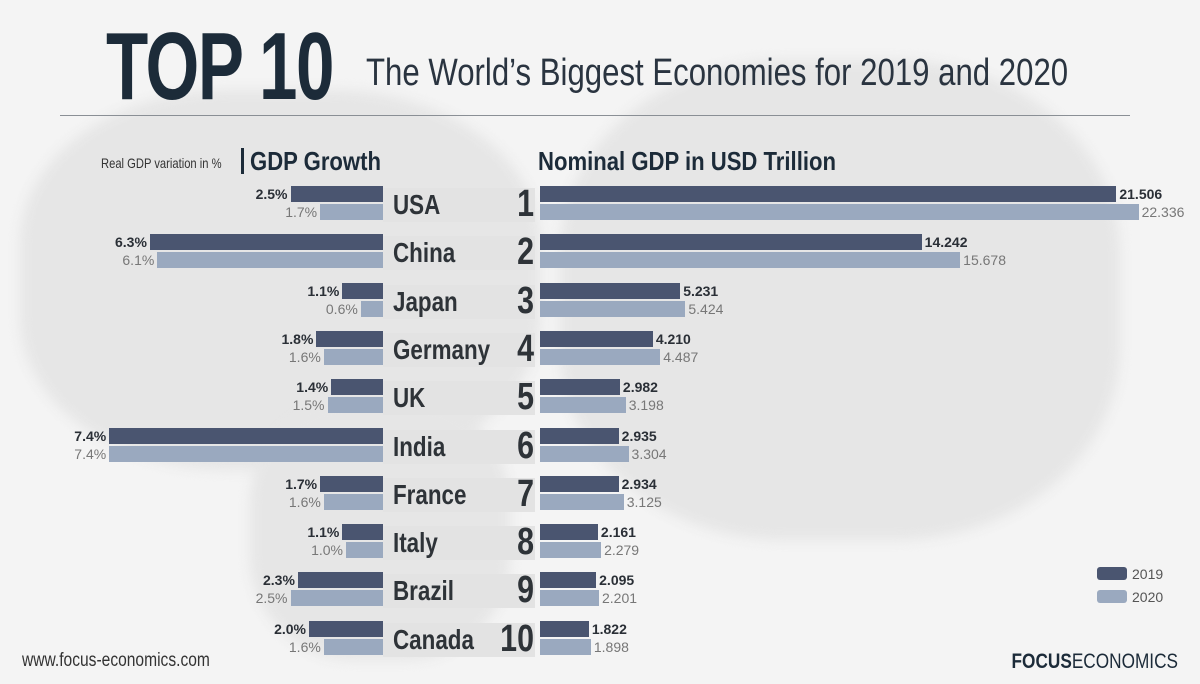 This screenshot has width=1200, height=684. I want to click on gdp-label-2019: 2.935, so click(639, 435).